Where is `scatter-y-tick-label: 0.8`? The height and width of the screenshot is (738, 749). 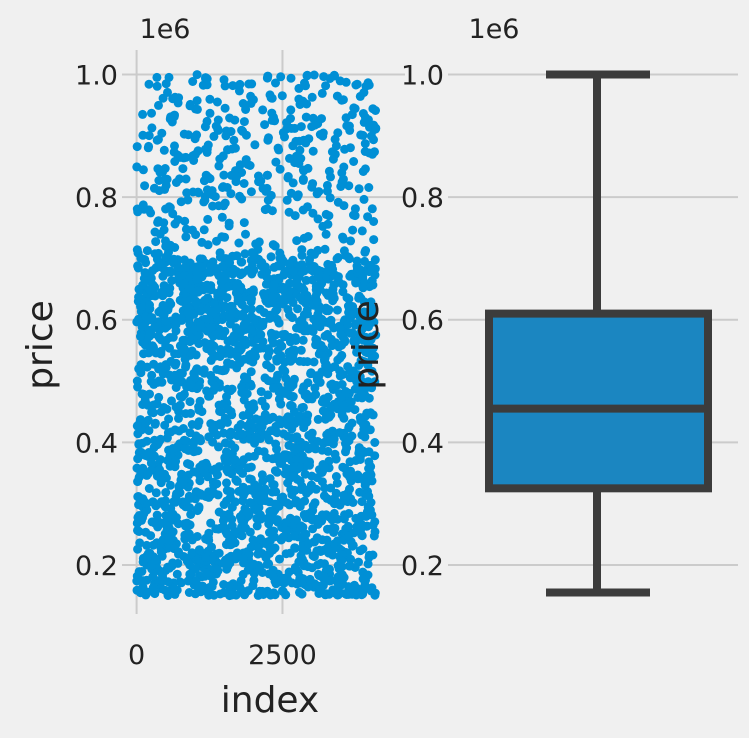
scatter-y-tick-label: 0.8 is located at coordinates (96, 198).